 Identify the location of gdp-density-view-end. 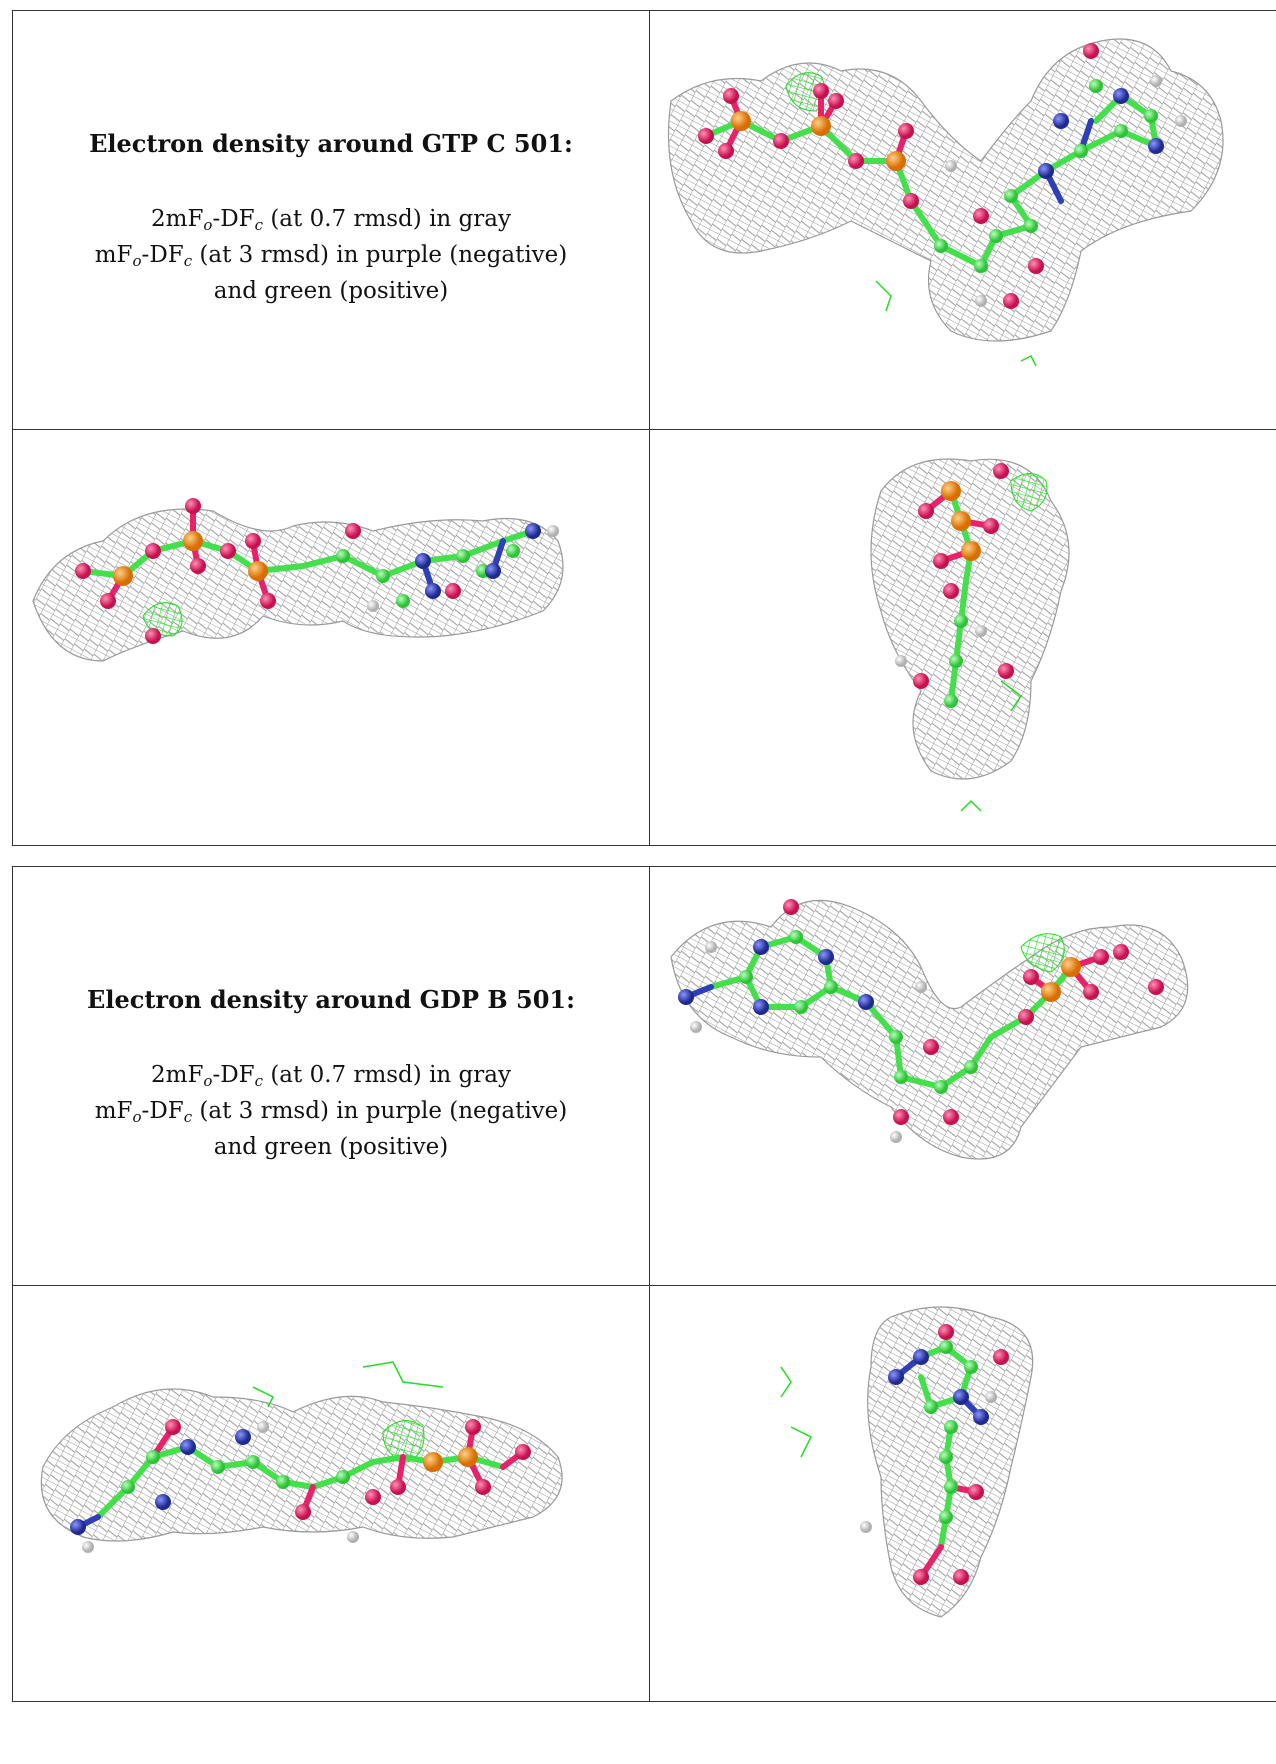
(963, 1494).